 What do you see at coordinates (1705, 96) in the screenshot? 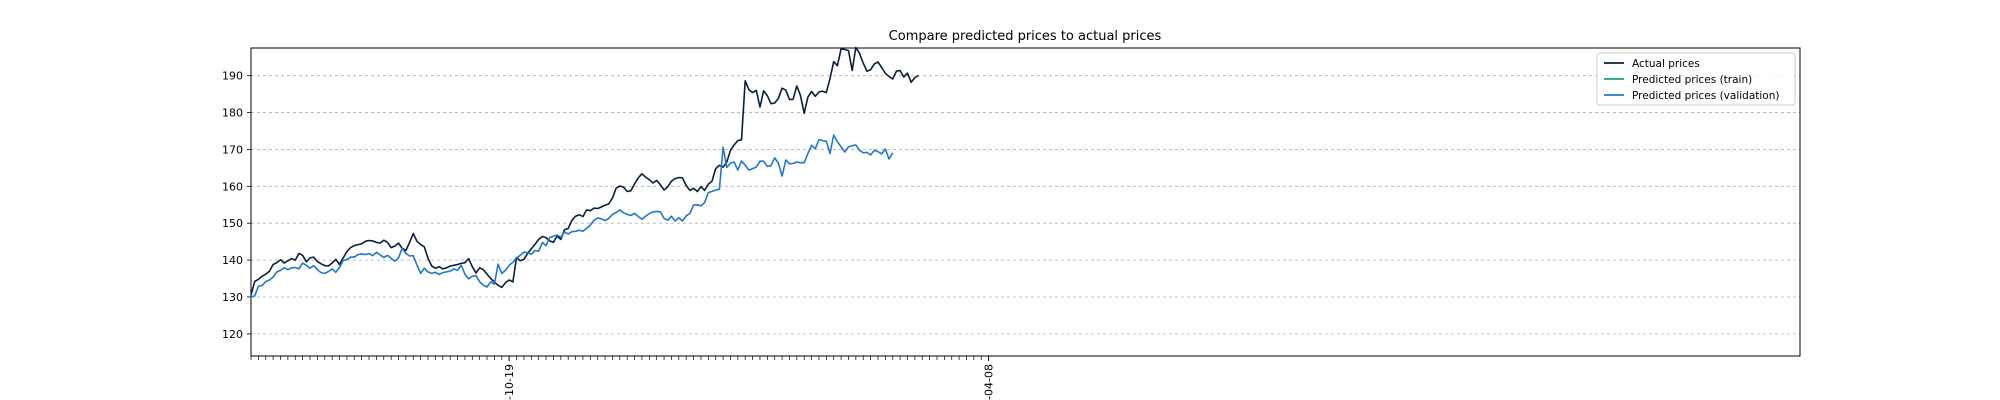
I see `legend-label: Predicted prices (validation)` at bounding box center [1705, 96].